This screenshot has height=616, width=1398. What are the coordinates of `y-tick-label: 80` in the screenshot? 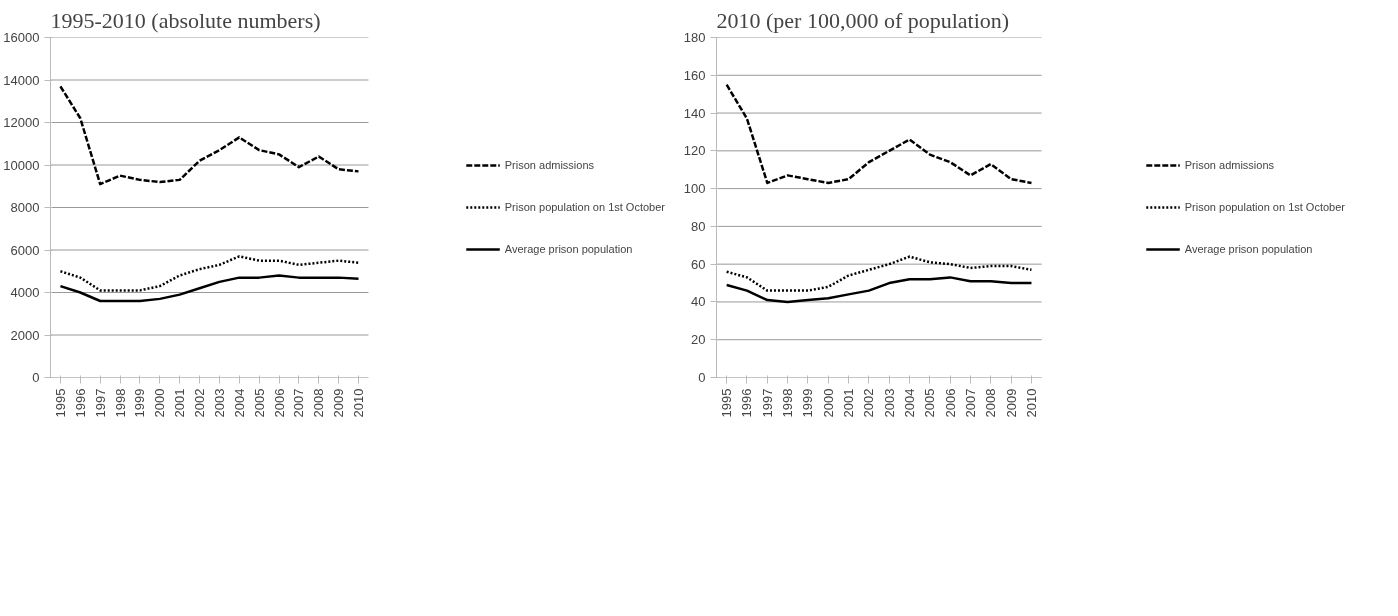 It's located at (698, 226).